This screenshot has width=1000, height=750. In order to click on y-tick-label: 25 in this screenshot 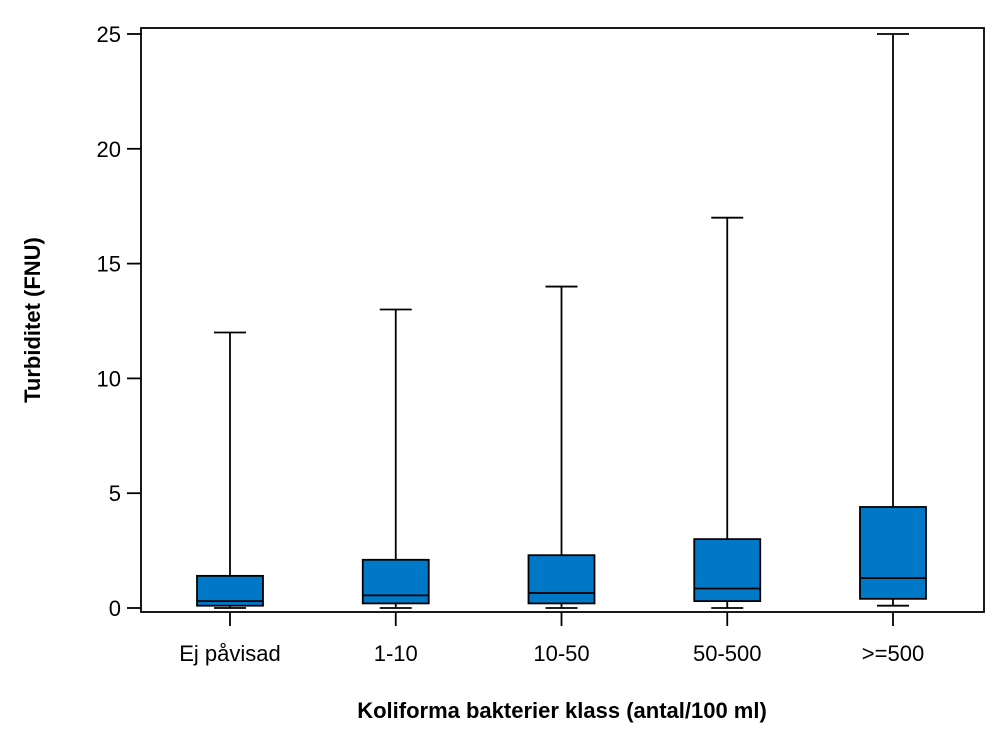, I will do `click(109, 34)`.